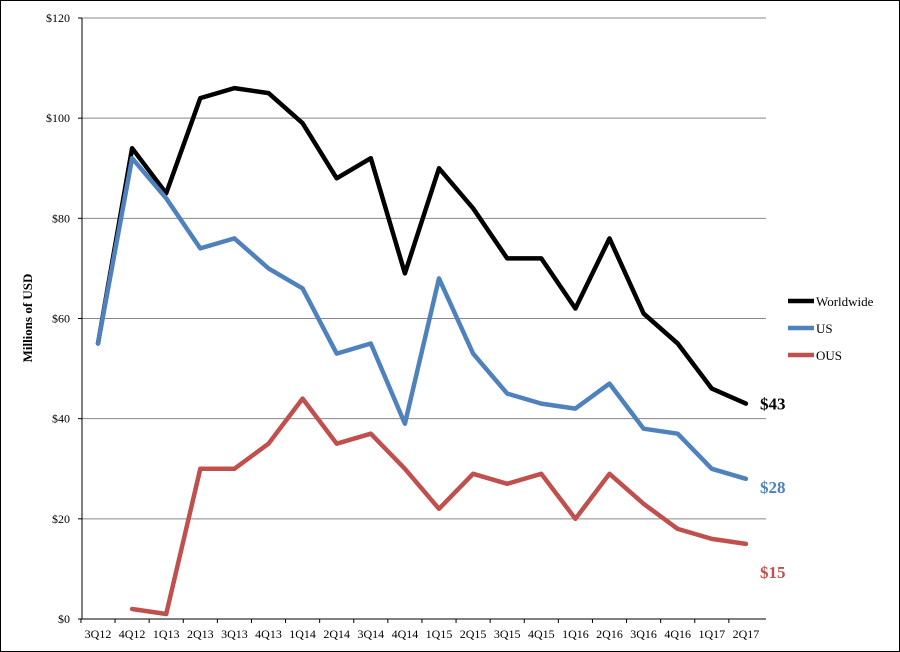 The width and height of the screenshot is (900, 652). What do you see at coordinates (711, 634) in the screenshot?
I see `x-tick-label: 1Q17` at bounding box center [711, 634].